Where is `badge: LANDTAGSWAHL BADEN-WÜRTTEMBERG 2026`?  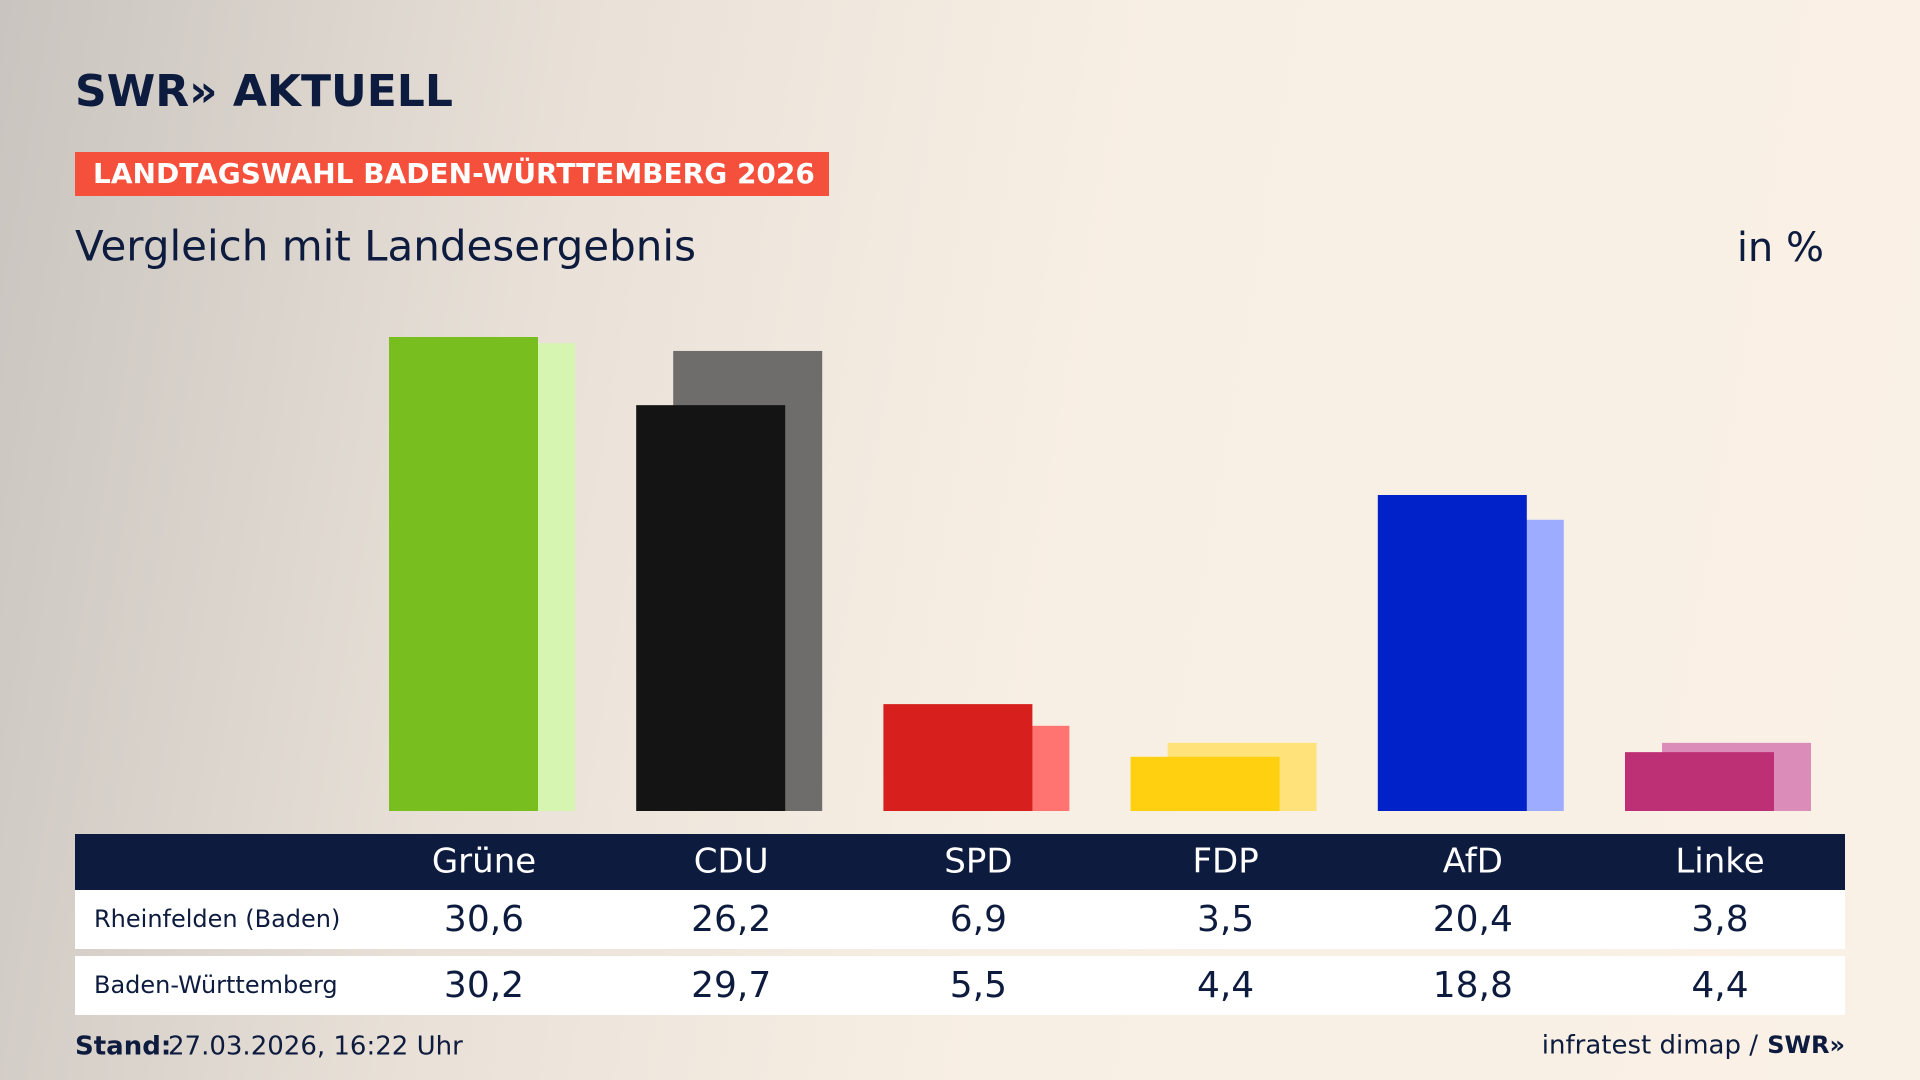
badge: LANDTAGSWAHL BADEN-WÜRTTEMBERG 2026 is located at coordinates (454, 173).